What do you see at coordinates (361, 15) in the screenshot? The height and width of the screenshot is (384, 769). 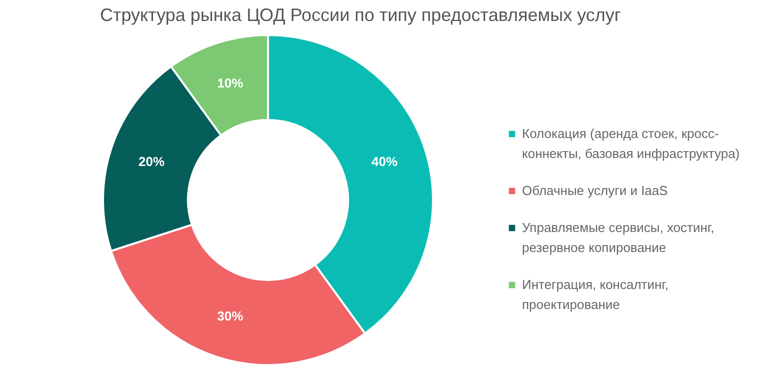 I see `chart-title: Структура рынка ЦОД России по типу предоставляемых услуг` at bounding box center [361, 15].